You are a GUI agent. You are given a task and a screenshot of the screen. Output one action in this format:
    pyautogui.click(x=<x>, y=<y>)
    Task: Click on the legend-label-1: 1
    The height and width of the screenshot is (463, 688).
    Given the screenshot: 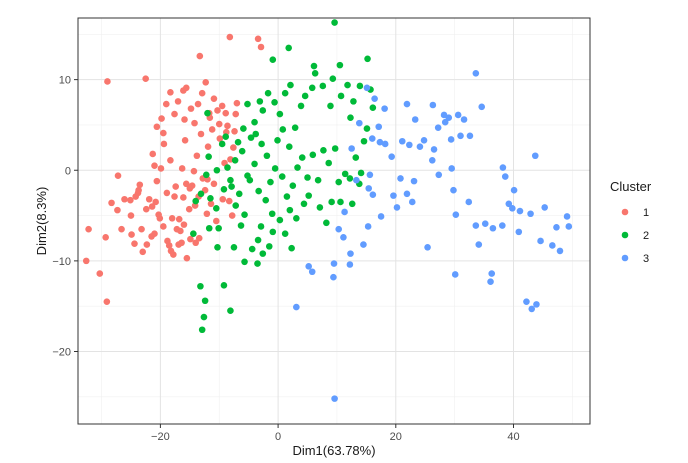 What is the action you would take?
    pyautogui.click(x=646, y=213)
    